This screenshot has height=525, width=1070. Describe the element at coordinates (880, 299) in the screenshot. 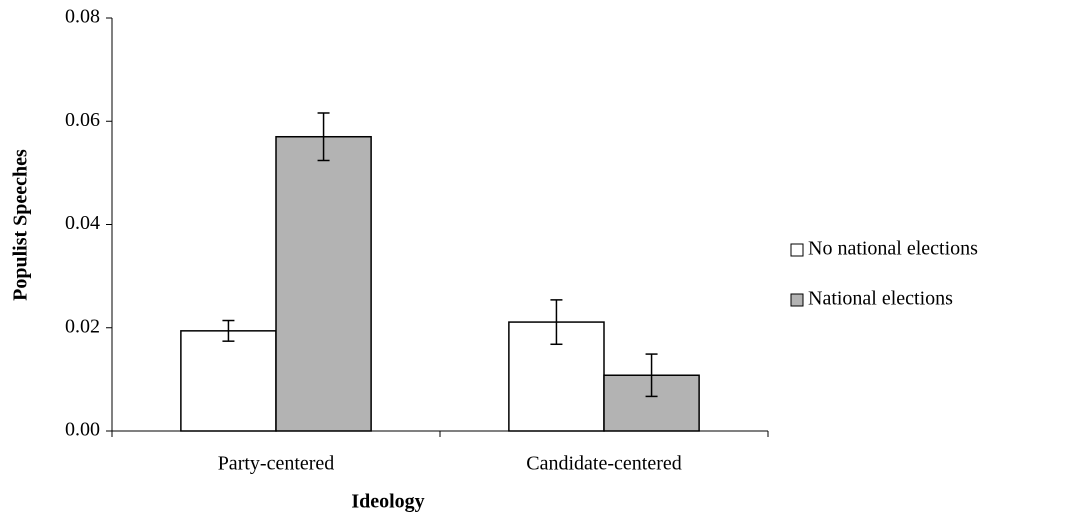

I see `legend-label: National elections` at that location.